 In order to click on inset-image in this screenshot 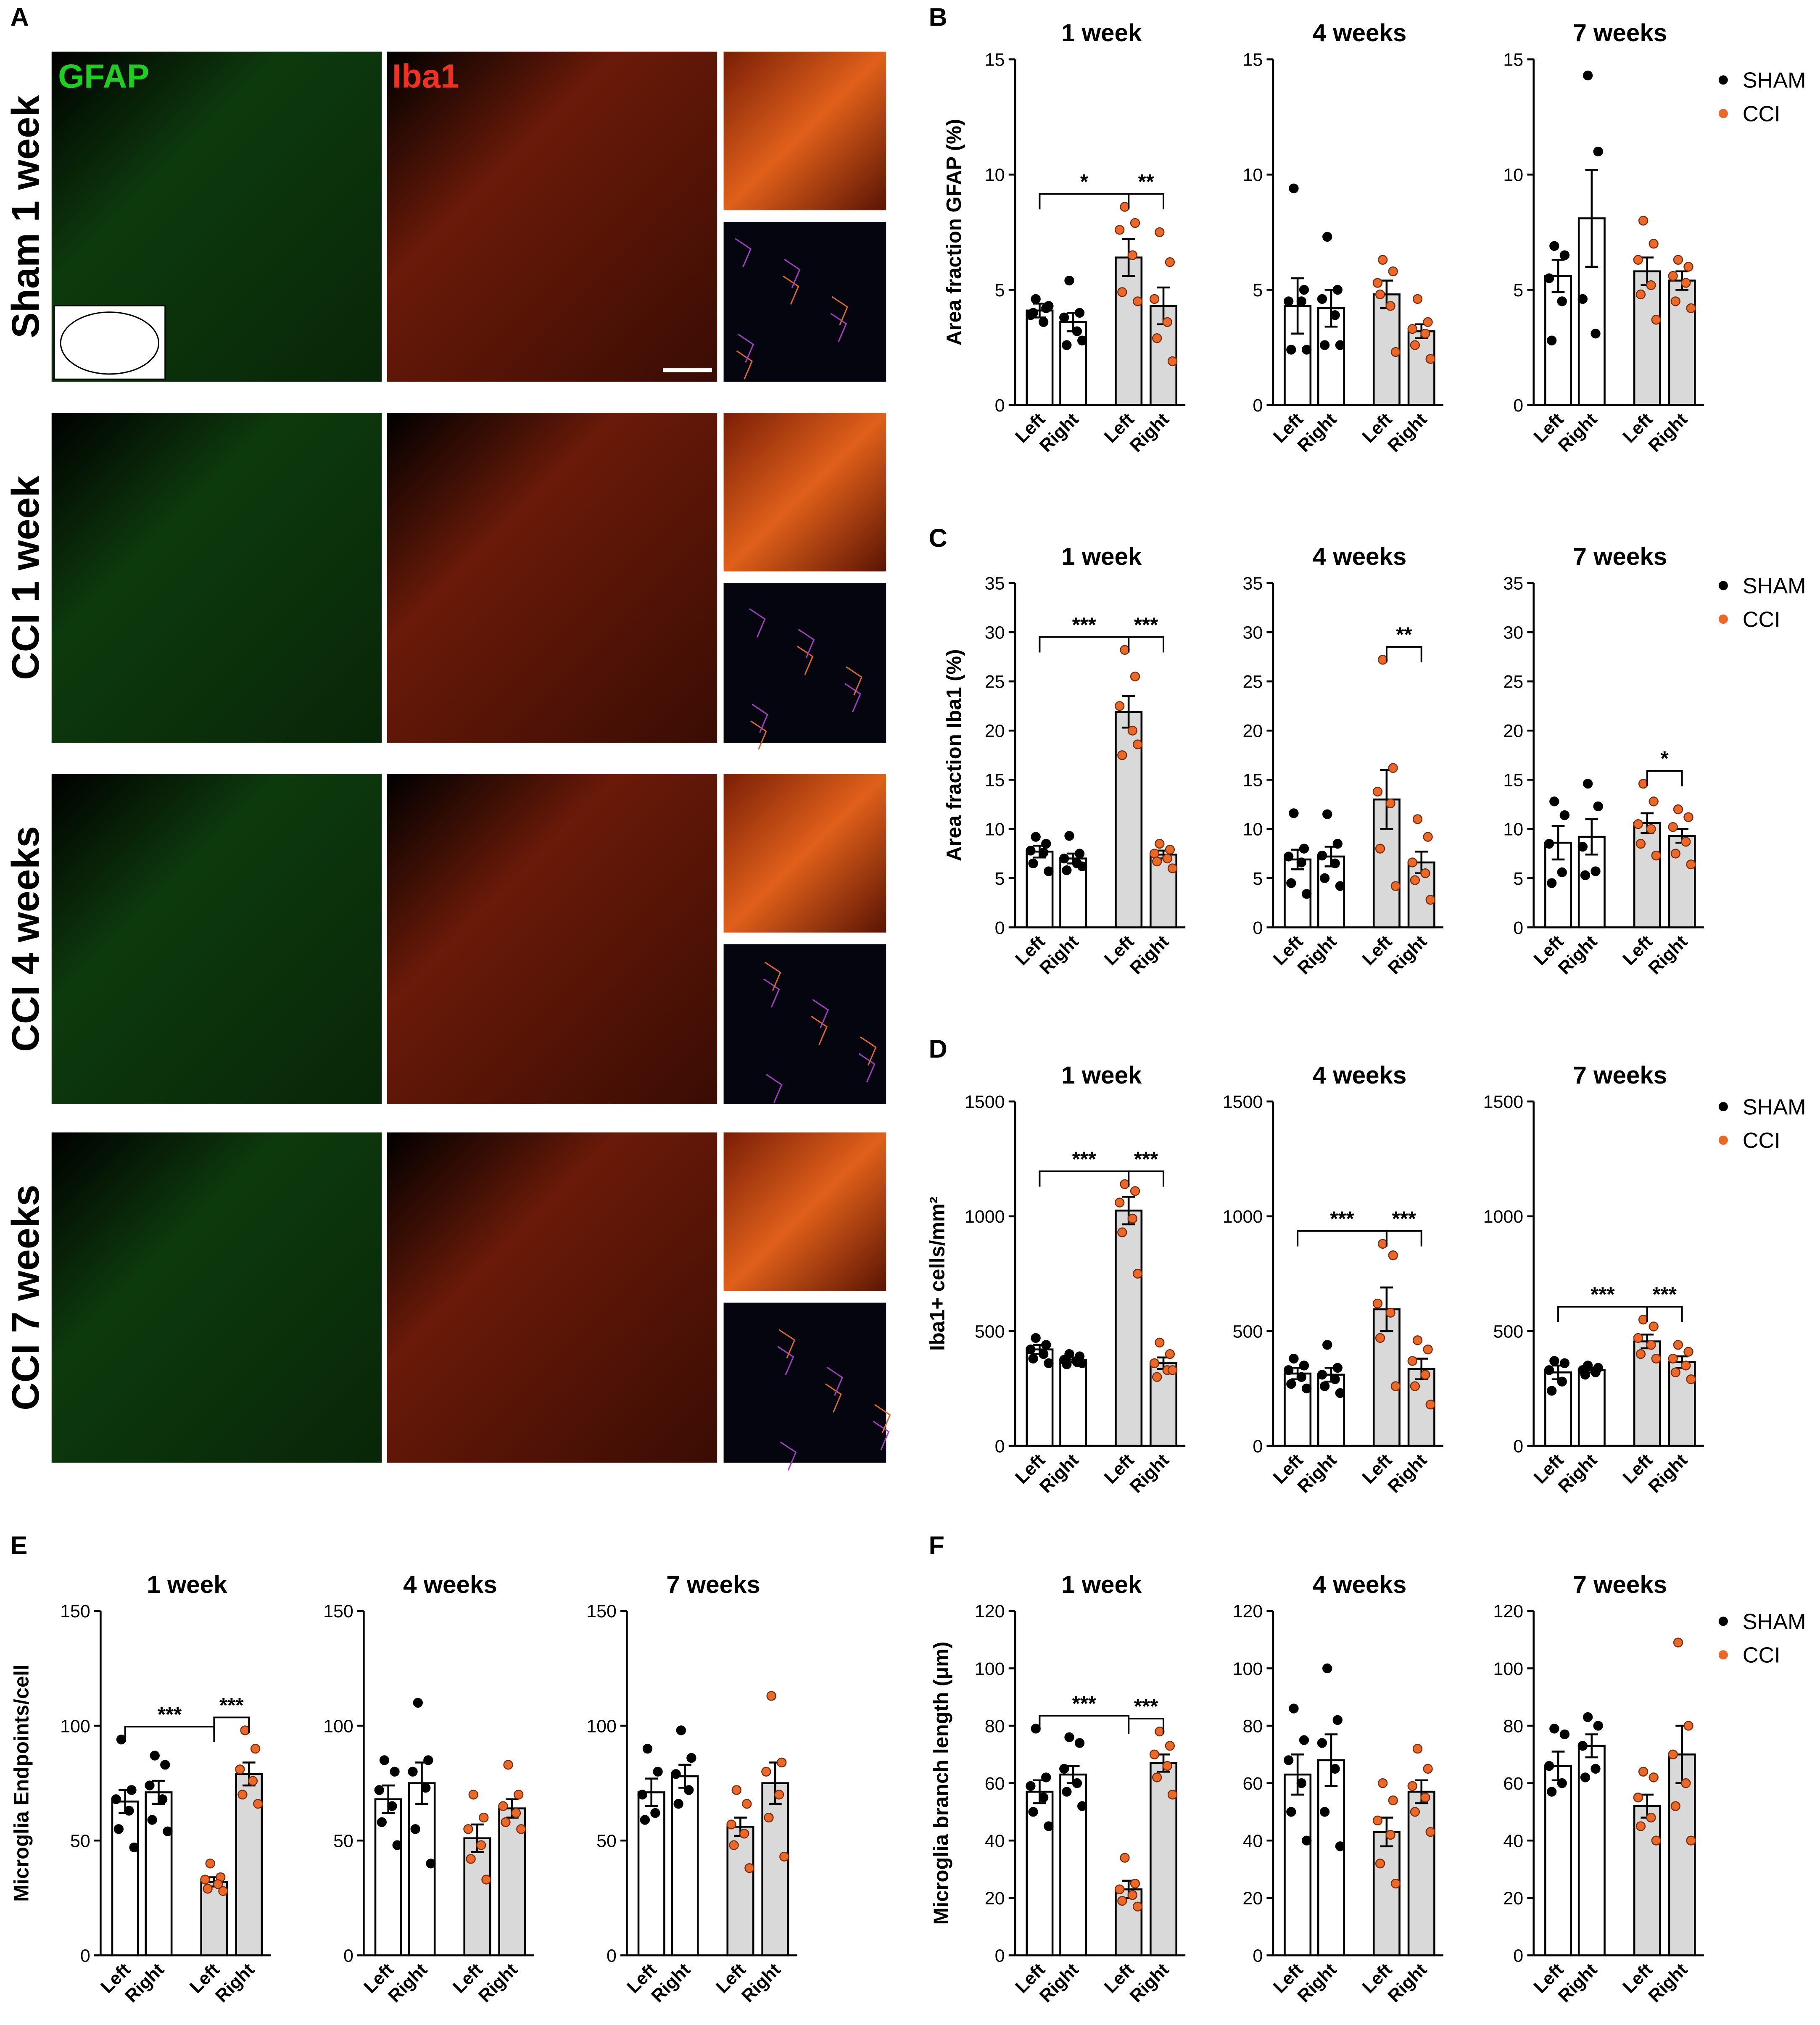, I will do `click(804, 492)`.